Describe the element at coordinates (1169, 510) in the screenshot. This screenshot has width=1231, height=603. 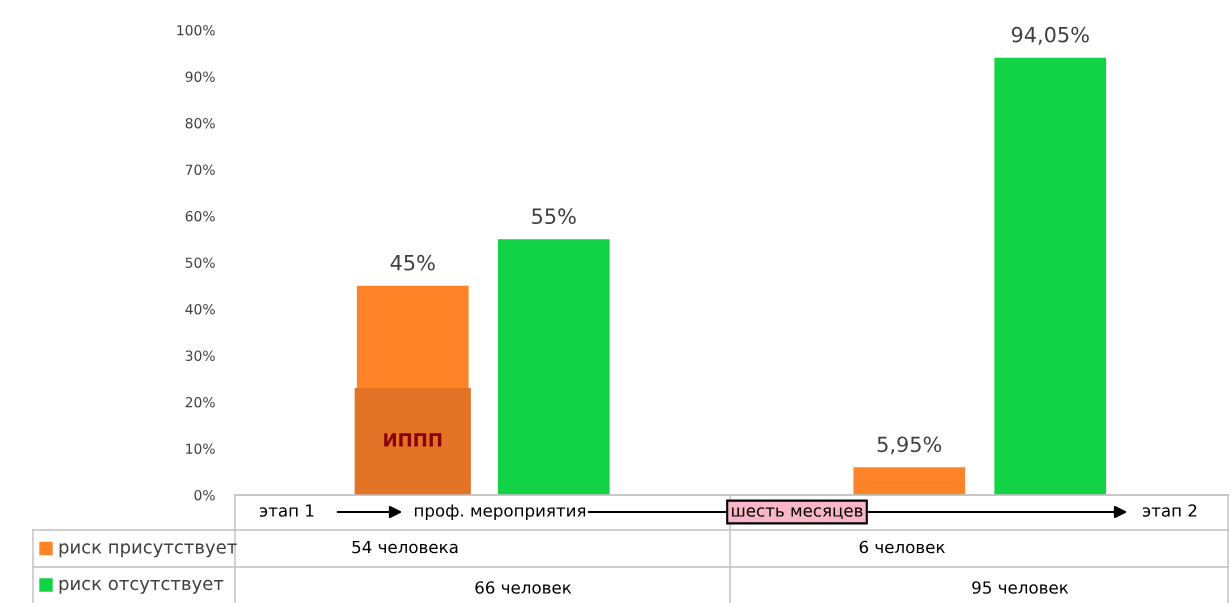
I see `text: этап 2` at that location.